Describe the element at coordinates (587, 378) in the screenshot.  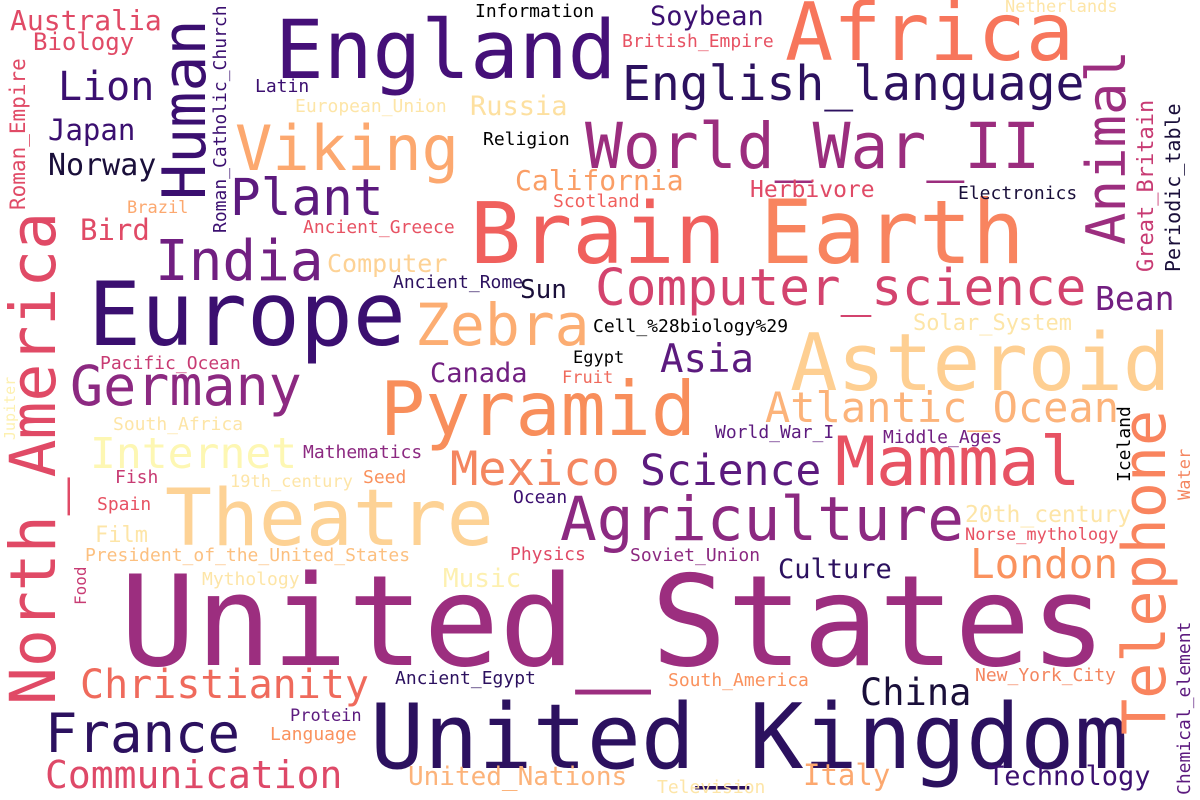
I see `word: Fruit` at that location.